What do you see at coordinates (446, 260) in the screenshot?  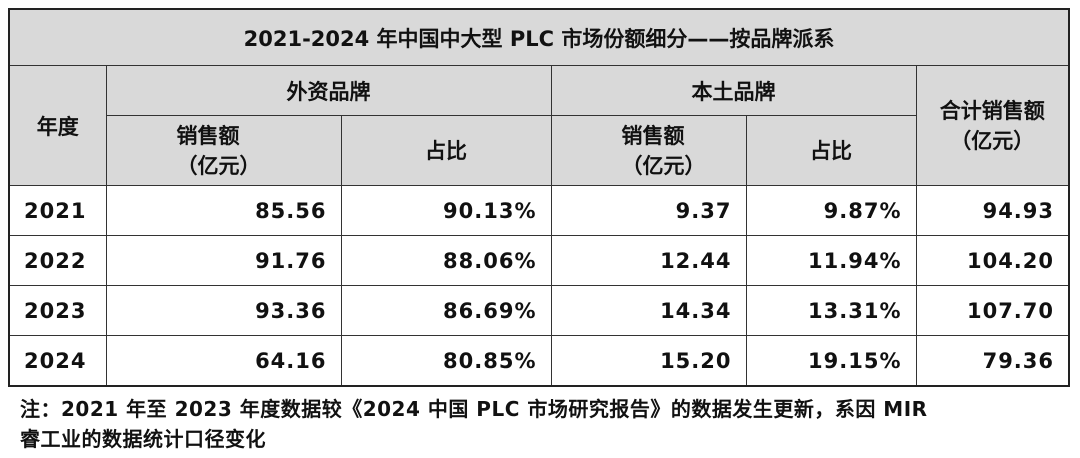 I see `cell: 88.06%` at bounding box center [446, 260].